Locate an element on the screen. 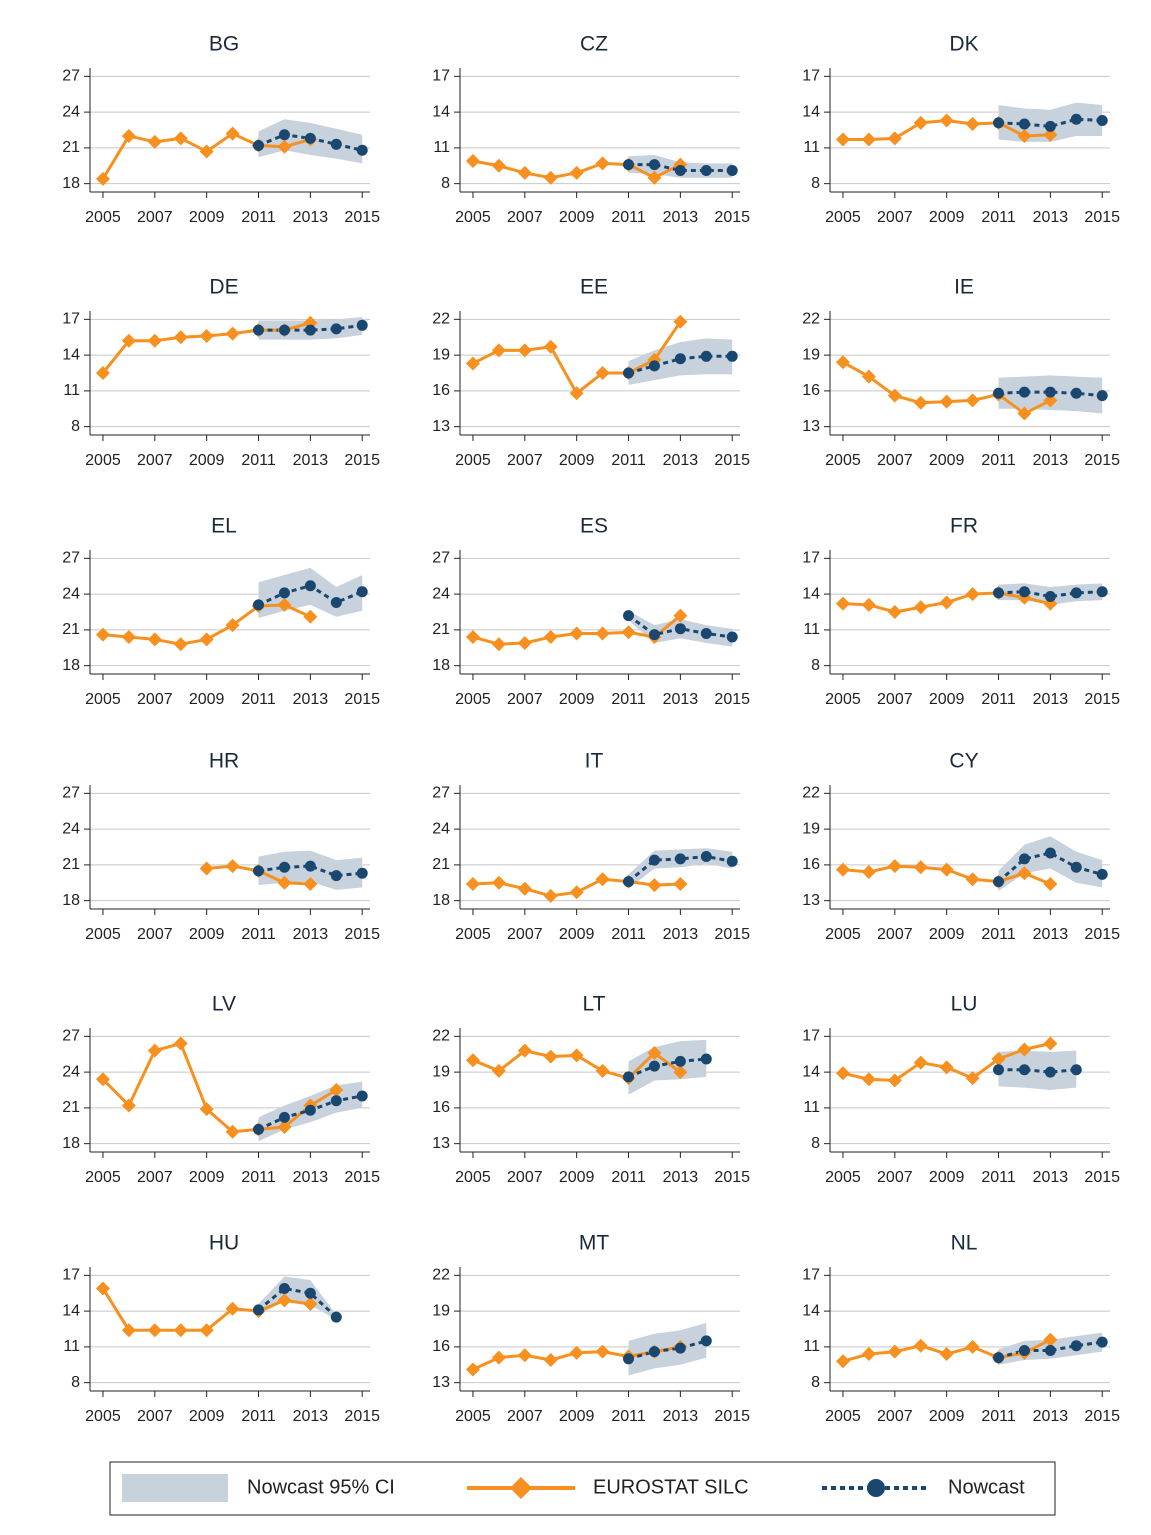  panel-title: EE is located at coordinates (594, 287).